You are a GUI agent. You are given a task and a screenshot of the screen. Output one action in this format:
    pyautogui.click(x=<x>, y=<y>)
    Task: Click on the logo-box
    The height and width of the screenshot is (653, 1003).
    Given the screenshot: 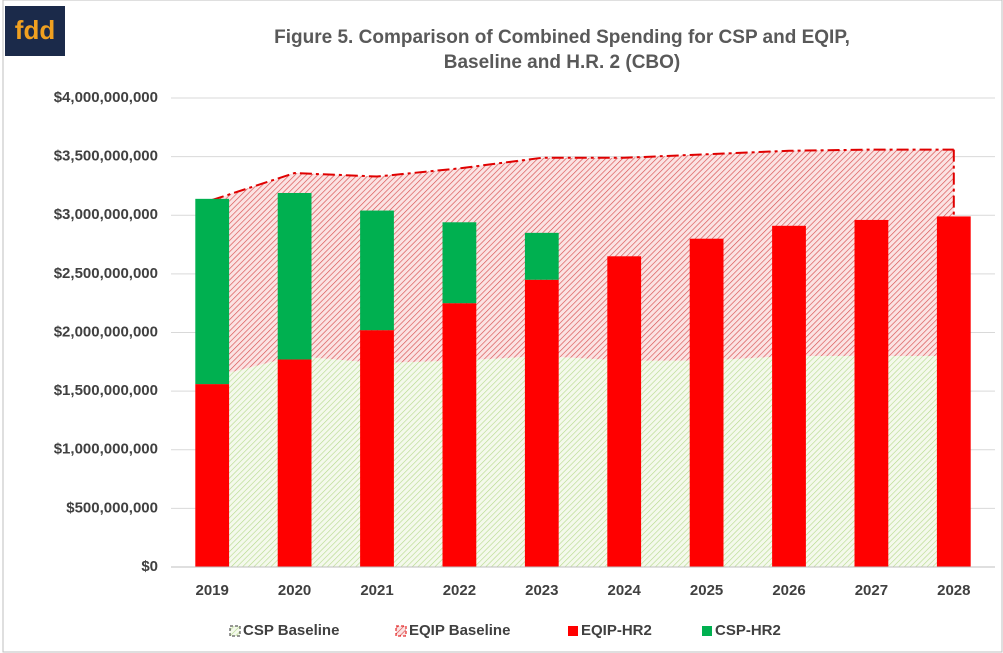 What is the action you would take?
    pyautogui.click(x=35, y=31)
    